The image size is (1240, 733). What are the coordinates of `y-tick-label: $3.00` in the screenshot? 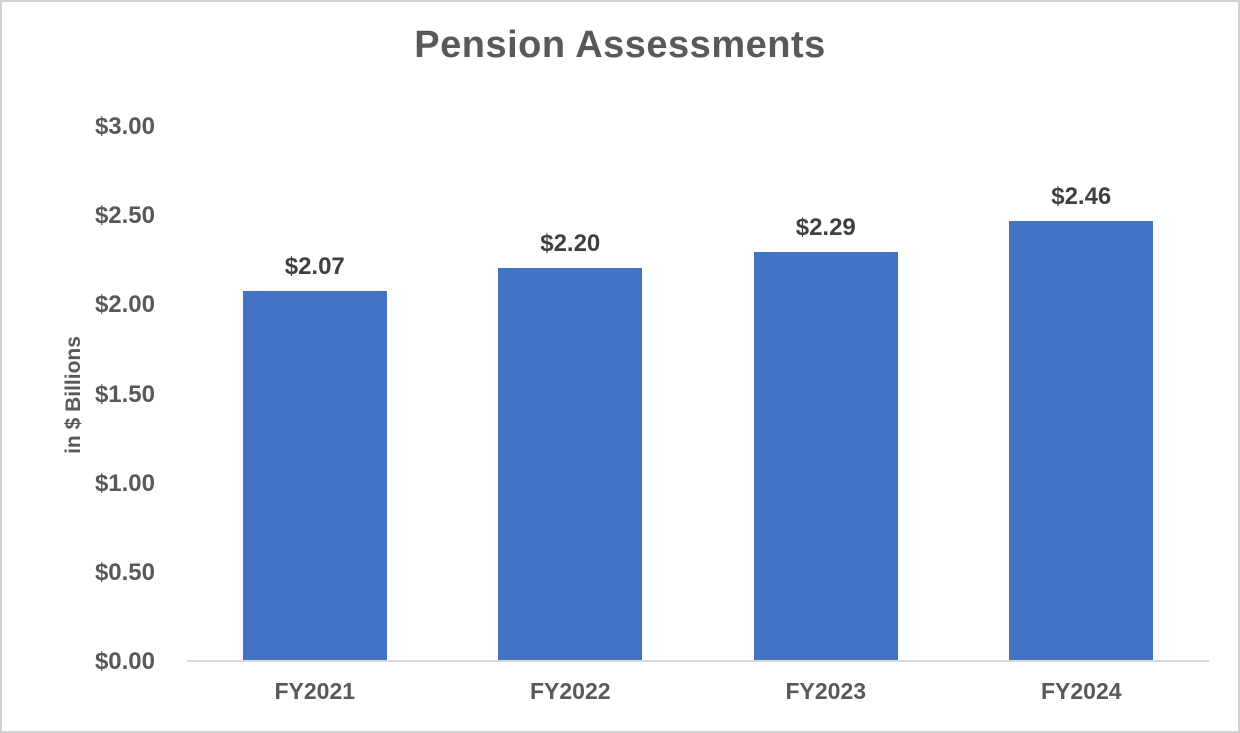 It's located at (124, 126).